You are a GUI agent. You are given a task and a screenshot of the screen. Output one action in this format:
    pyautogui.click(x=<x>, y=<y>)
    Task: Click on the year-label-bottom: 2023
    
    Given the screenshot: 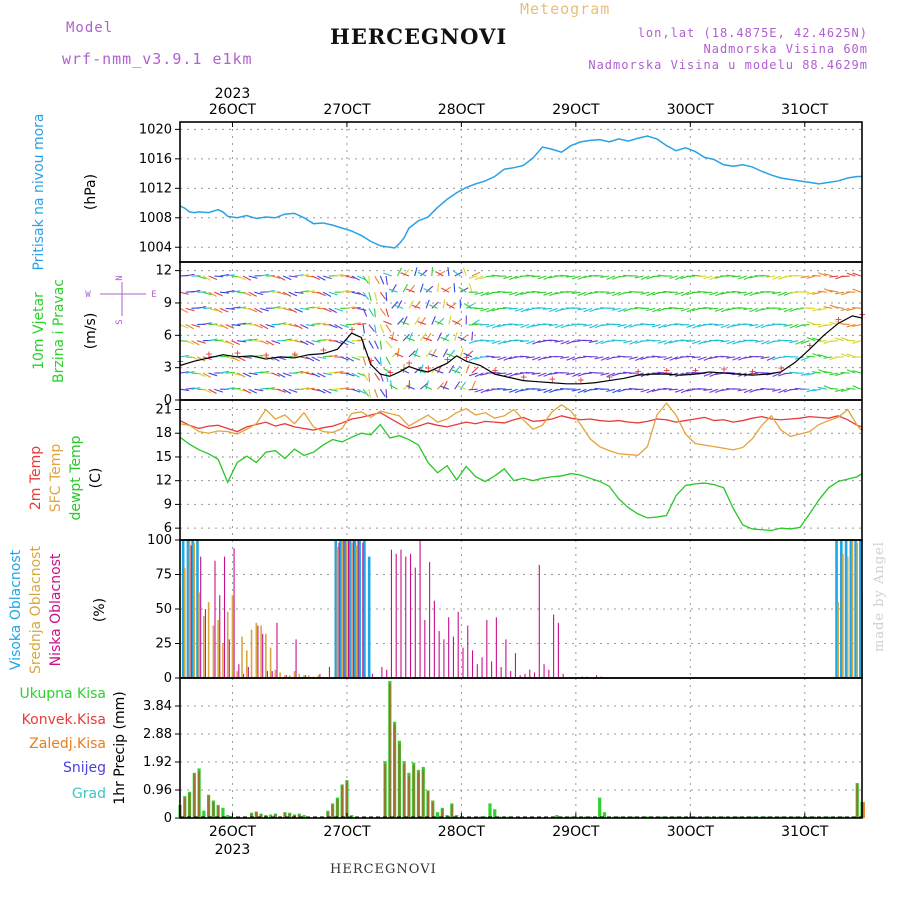 What is the action you would take?
    pyautogui.click(x=233, y=850)
    